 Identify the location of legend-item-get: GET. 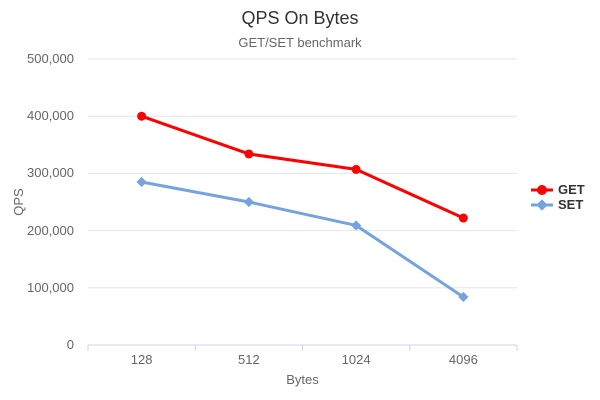
(558, 190).